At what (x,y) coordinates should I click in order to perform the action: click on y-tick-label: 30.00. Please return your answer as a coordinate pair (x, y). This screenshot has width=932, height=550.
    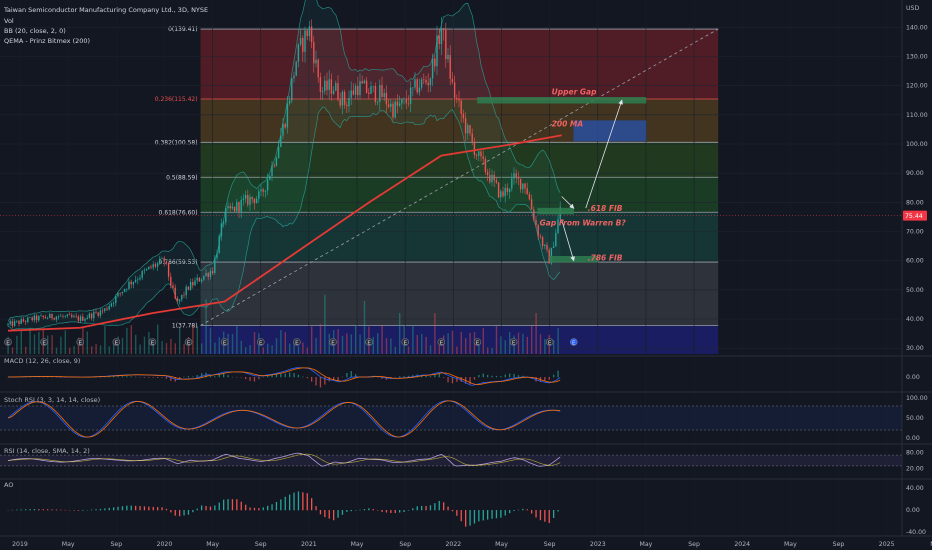
    Looking at the image, I should click on (915, 348).